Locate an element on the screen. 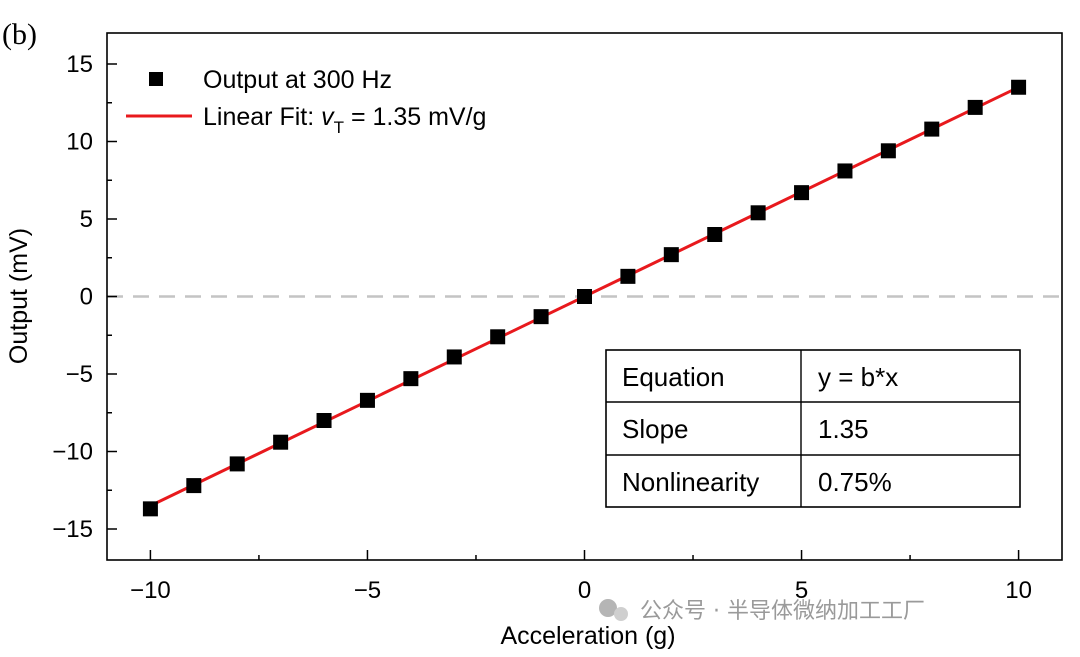 This screenshot has height=657, width=1080. table-cell-slope-value: 1.35 is located at coordinates (843, 429).